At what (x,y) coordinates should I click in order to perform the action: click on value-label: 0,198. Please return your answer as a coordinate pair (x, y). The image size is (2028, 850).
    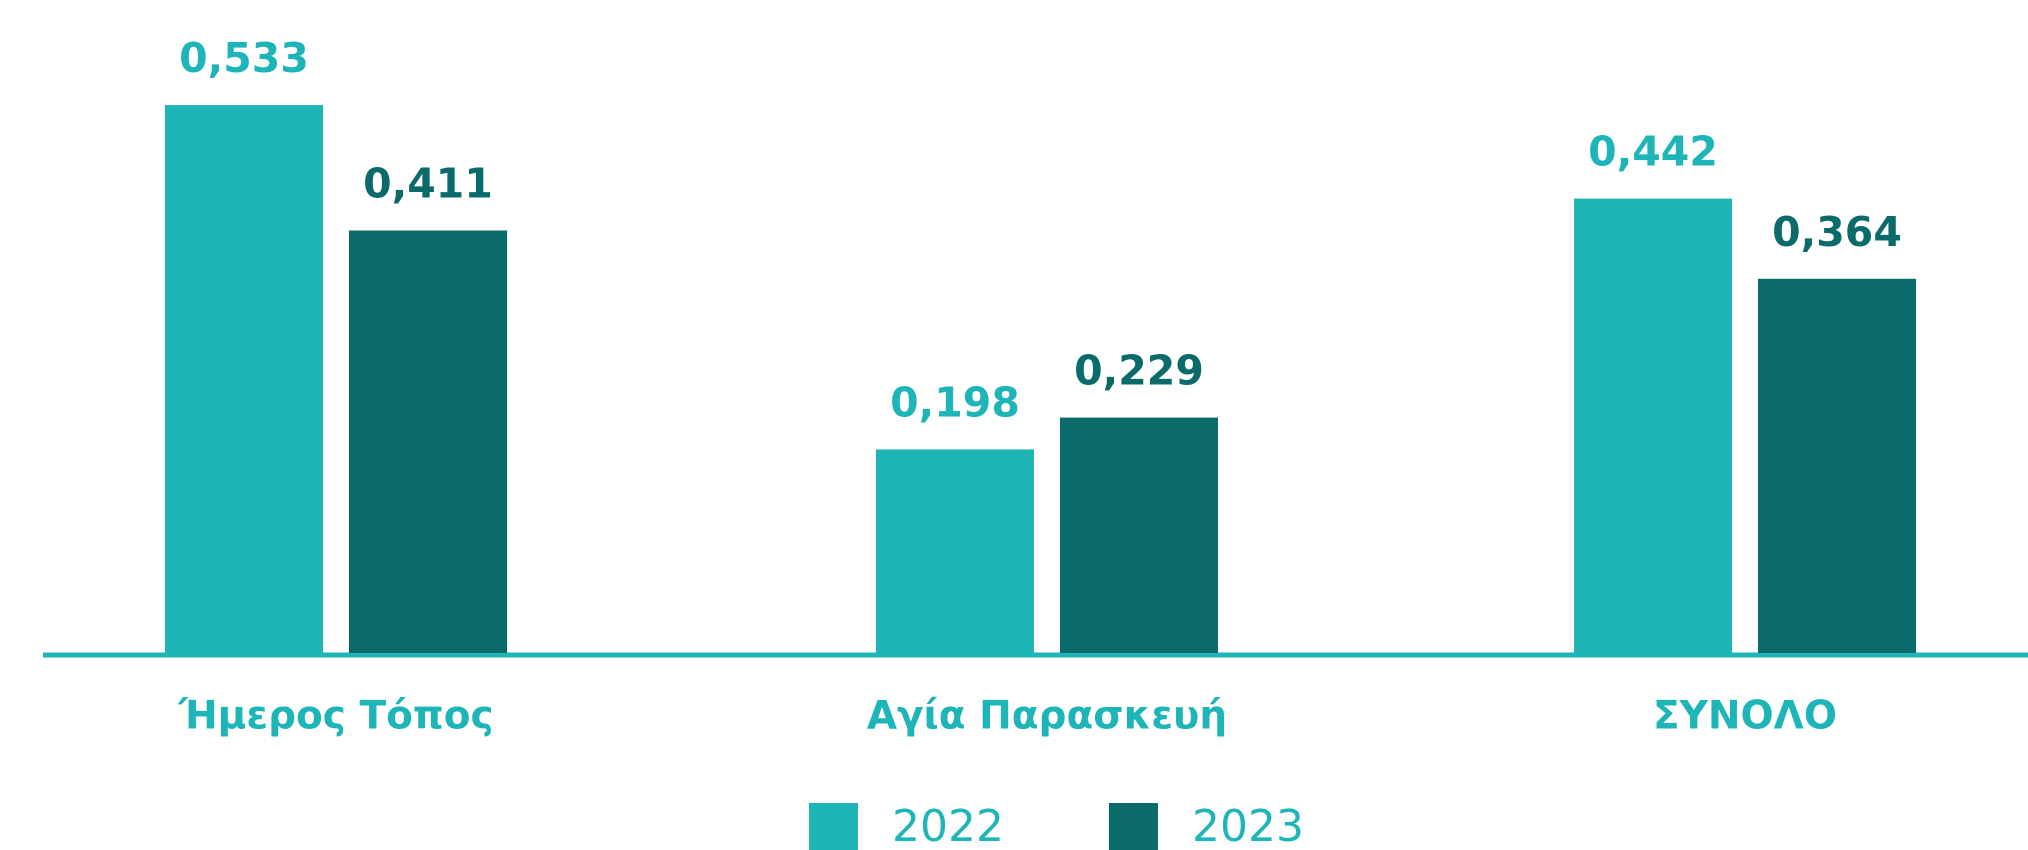
    Looking at the image, I should click on (955, 402).